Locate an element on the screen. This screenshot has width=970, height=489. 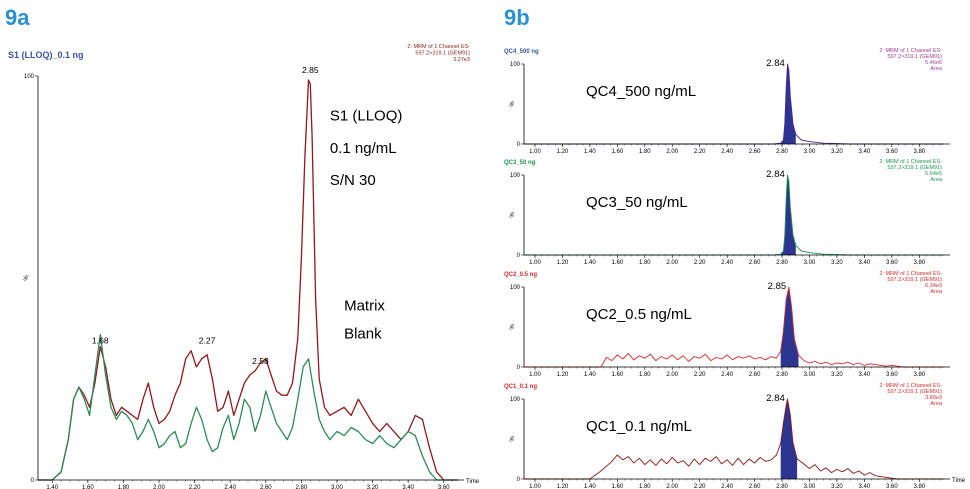
panel2-peak-label: 2.84 is located at coordinates (775, 174).